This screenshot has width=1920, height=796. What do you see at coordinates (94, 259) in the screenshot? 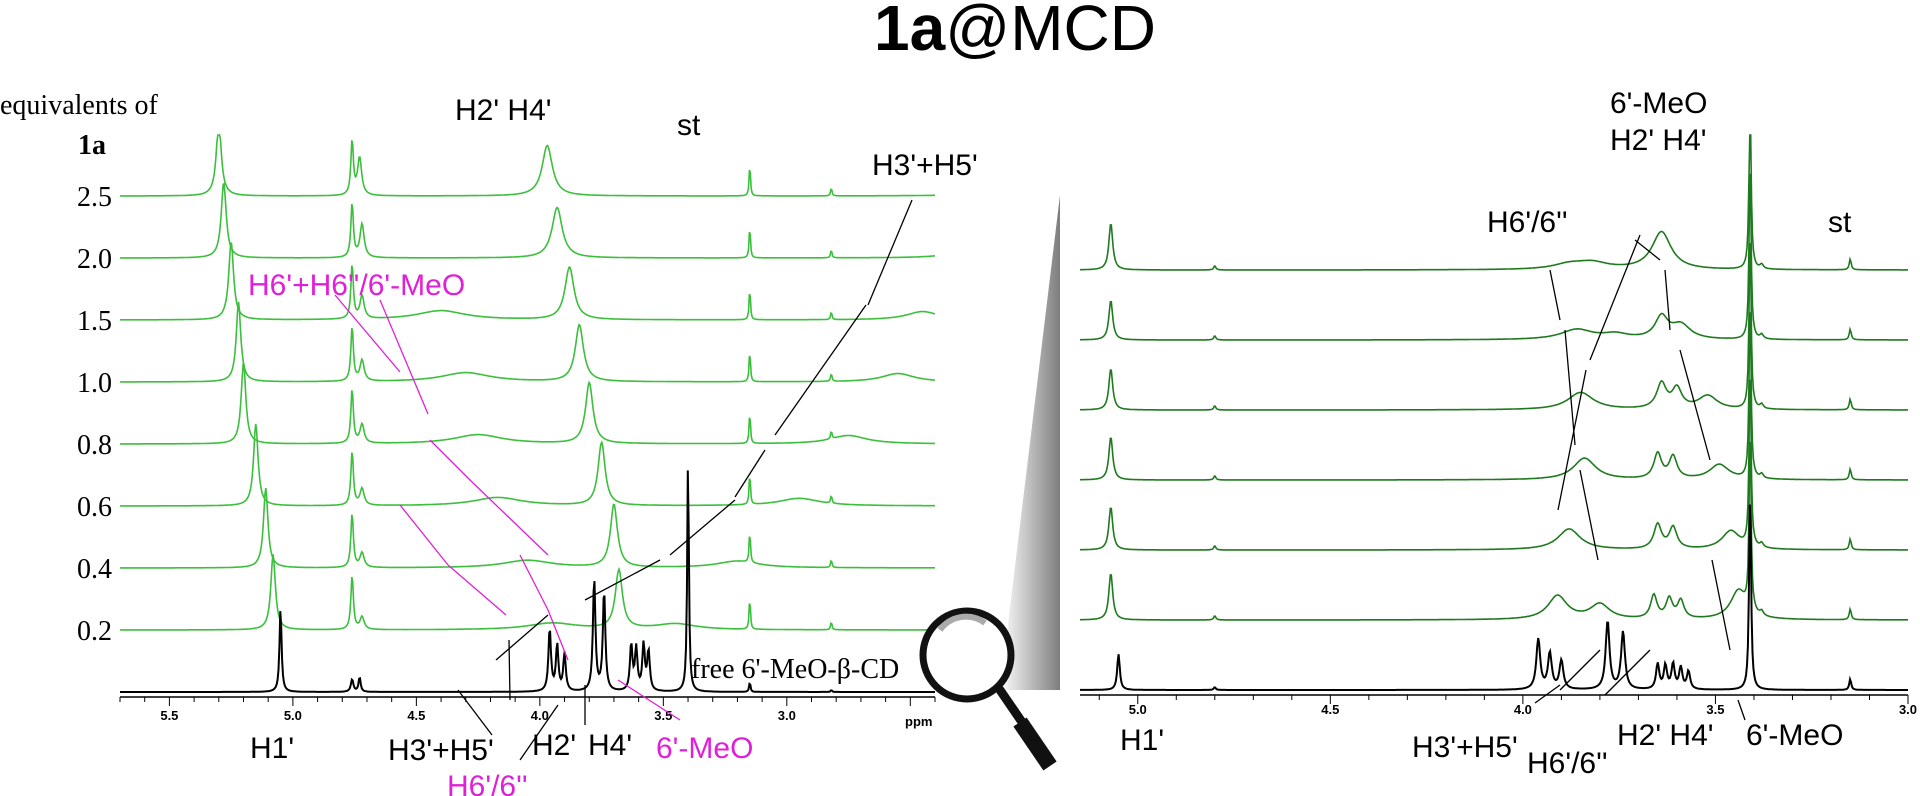
I see `series-label: 2.0` at bounding box center [94, 259].